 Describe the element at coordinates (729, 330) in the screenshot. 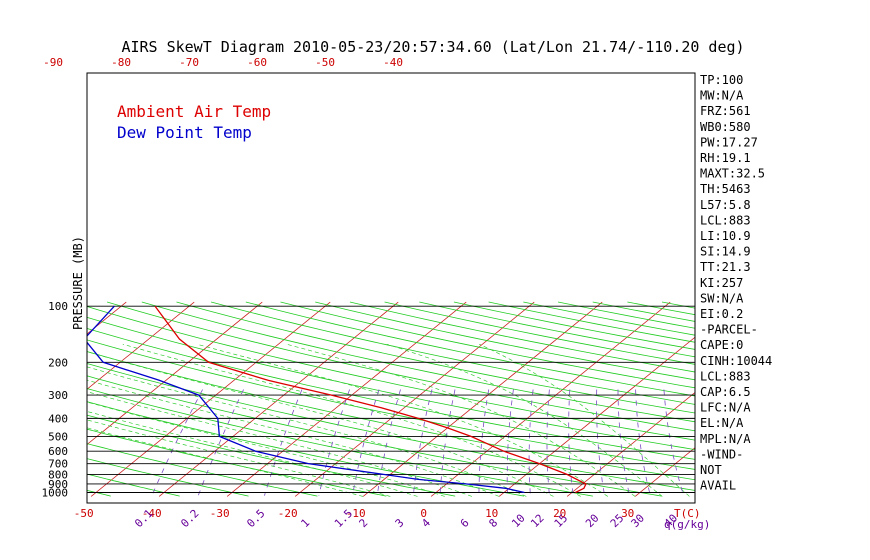

I see `index-label: -PARCEL-` at that location.